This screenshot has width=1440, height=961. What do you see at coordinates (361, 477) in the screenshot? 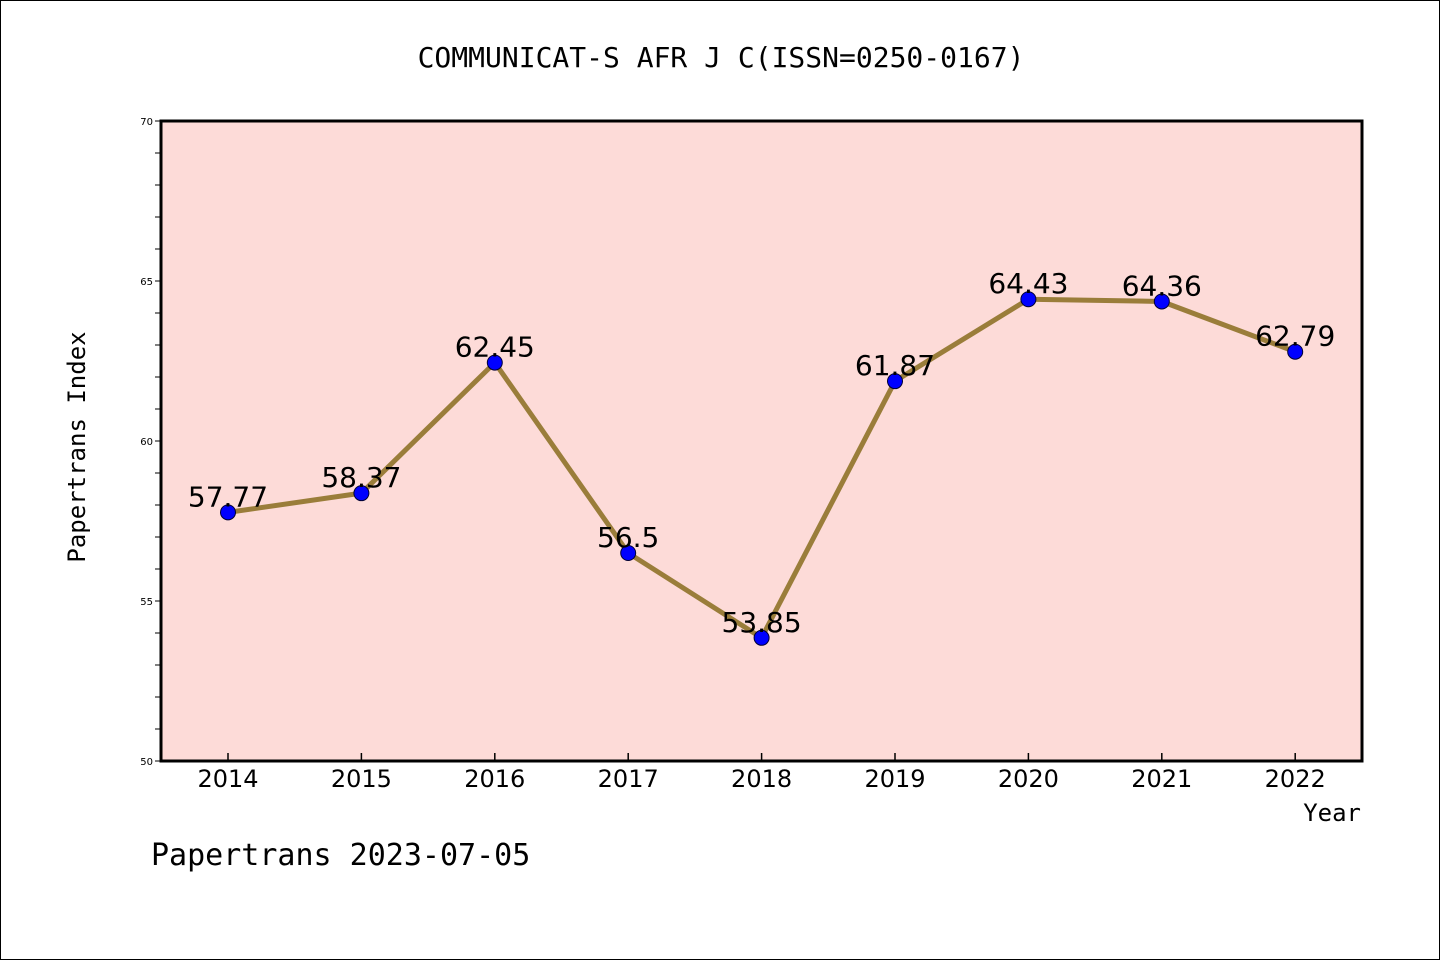
I see `data-label: 58.37` at bounding box center [361, 477].